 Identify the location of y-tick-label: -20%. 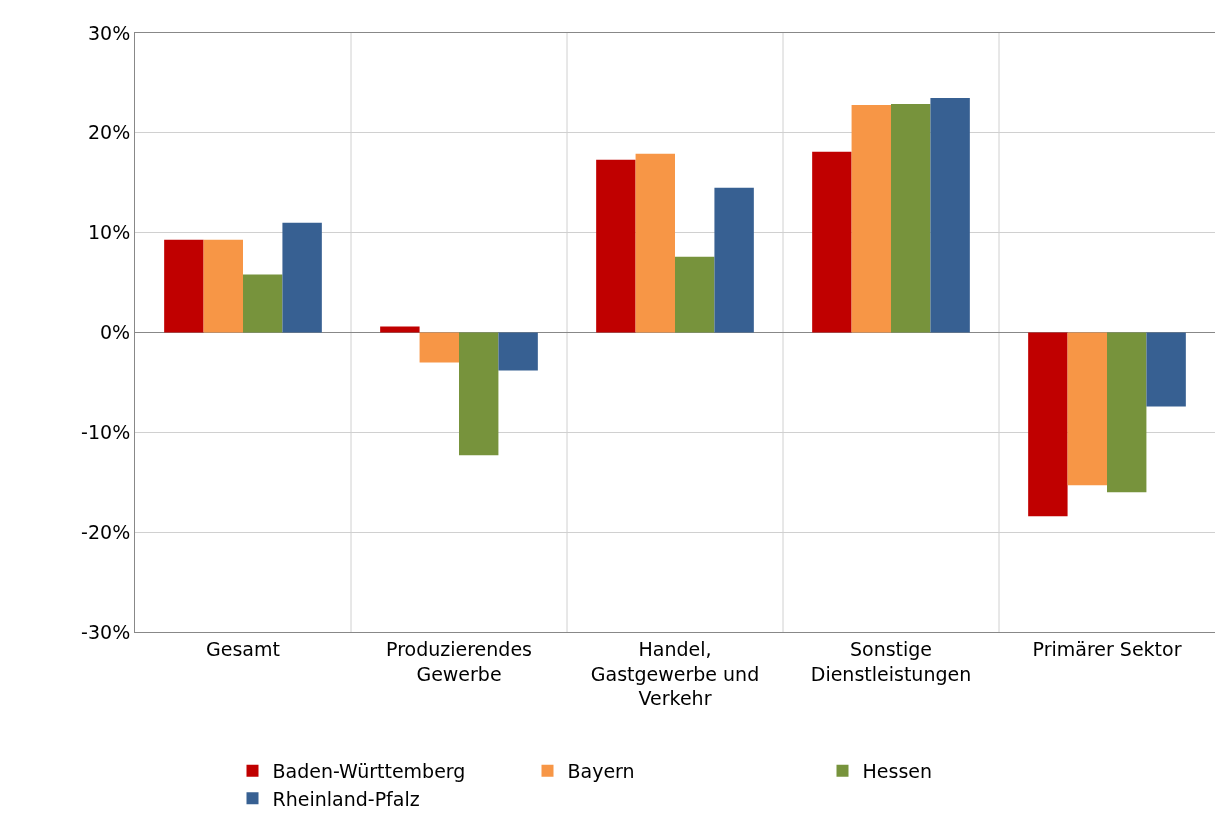
(106, 531).